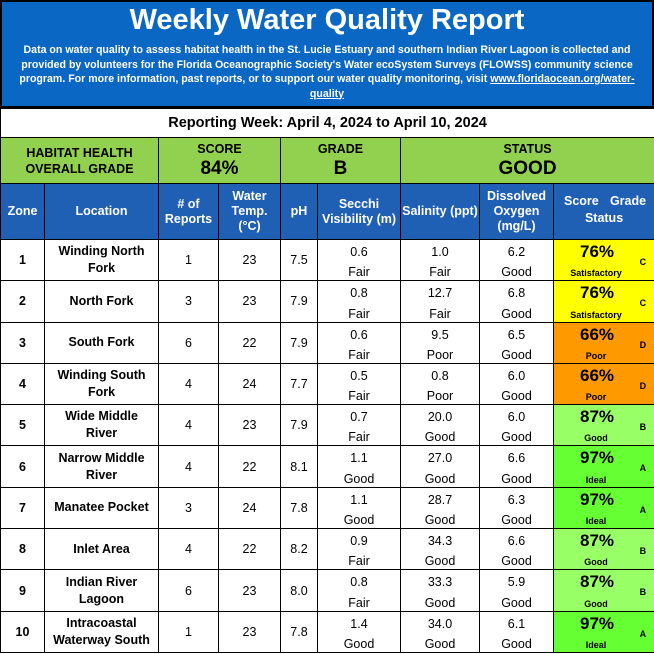 This screenshot has width=654, height=654. Describe the element at coordinates (188, 384) in the screenshot. I see `reports-cell: 4` at that location.